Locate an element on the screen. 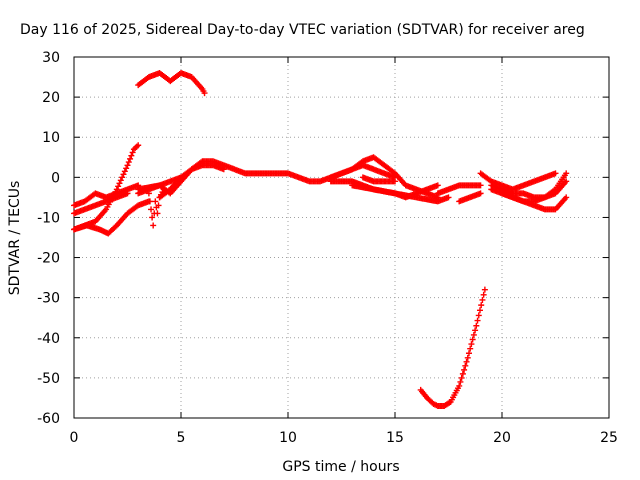 This screenshot has width=640, height=480. y-tick-label: -10 is located at coordinates (48, 218).